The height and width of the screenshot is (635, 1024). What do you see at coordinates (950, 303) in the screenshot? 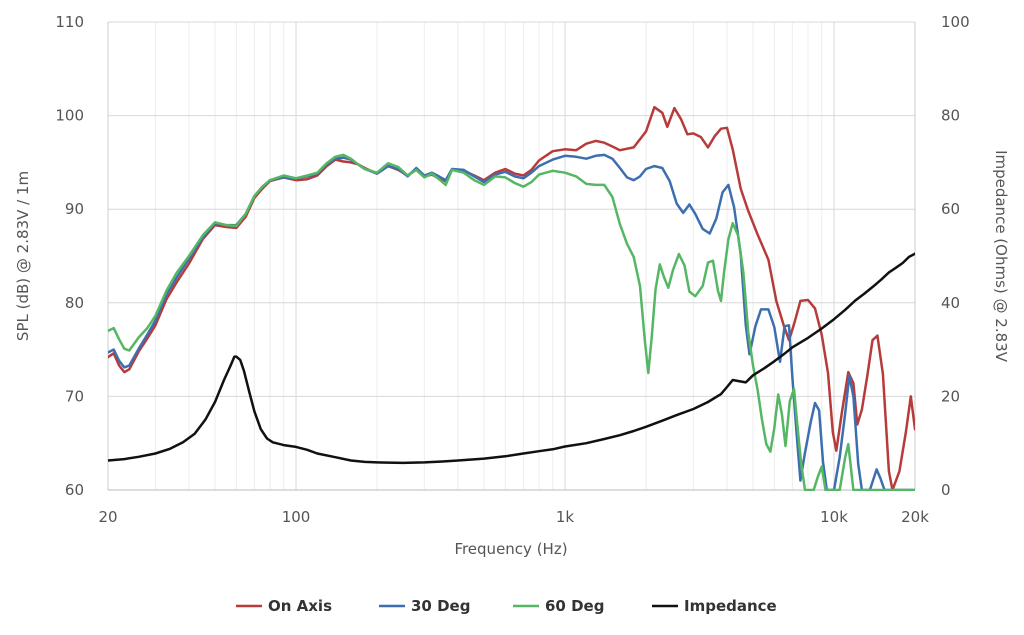
I see `y2-tick-label: 40` at bounding box center [950, 303].